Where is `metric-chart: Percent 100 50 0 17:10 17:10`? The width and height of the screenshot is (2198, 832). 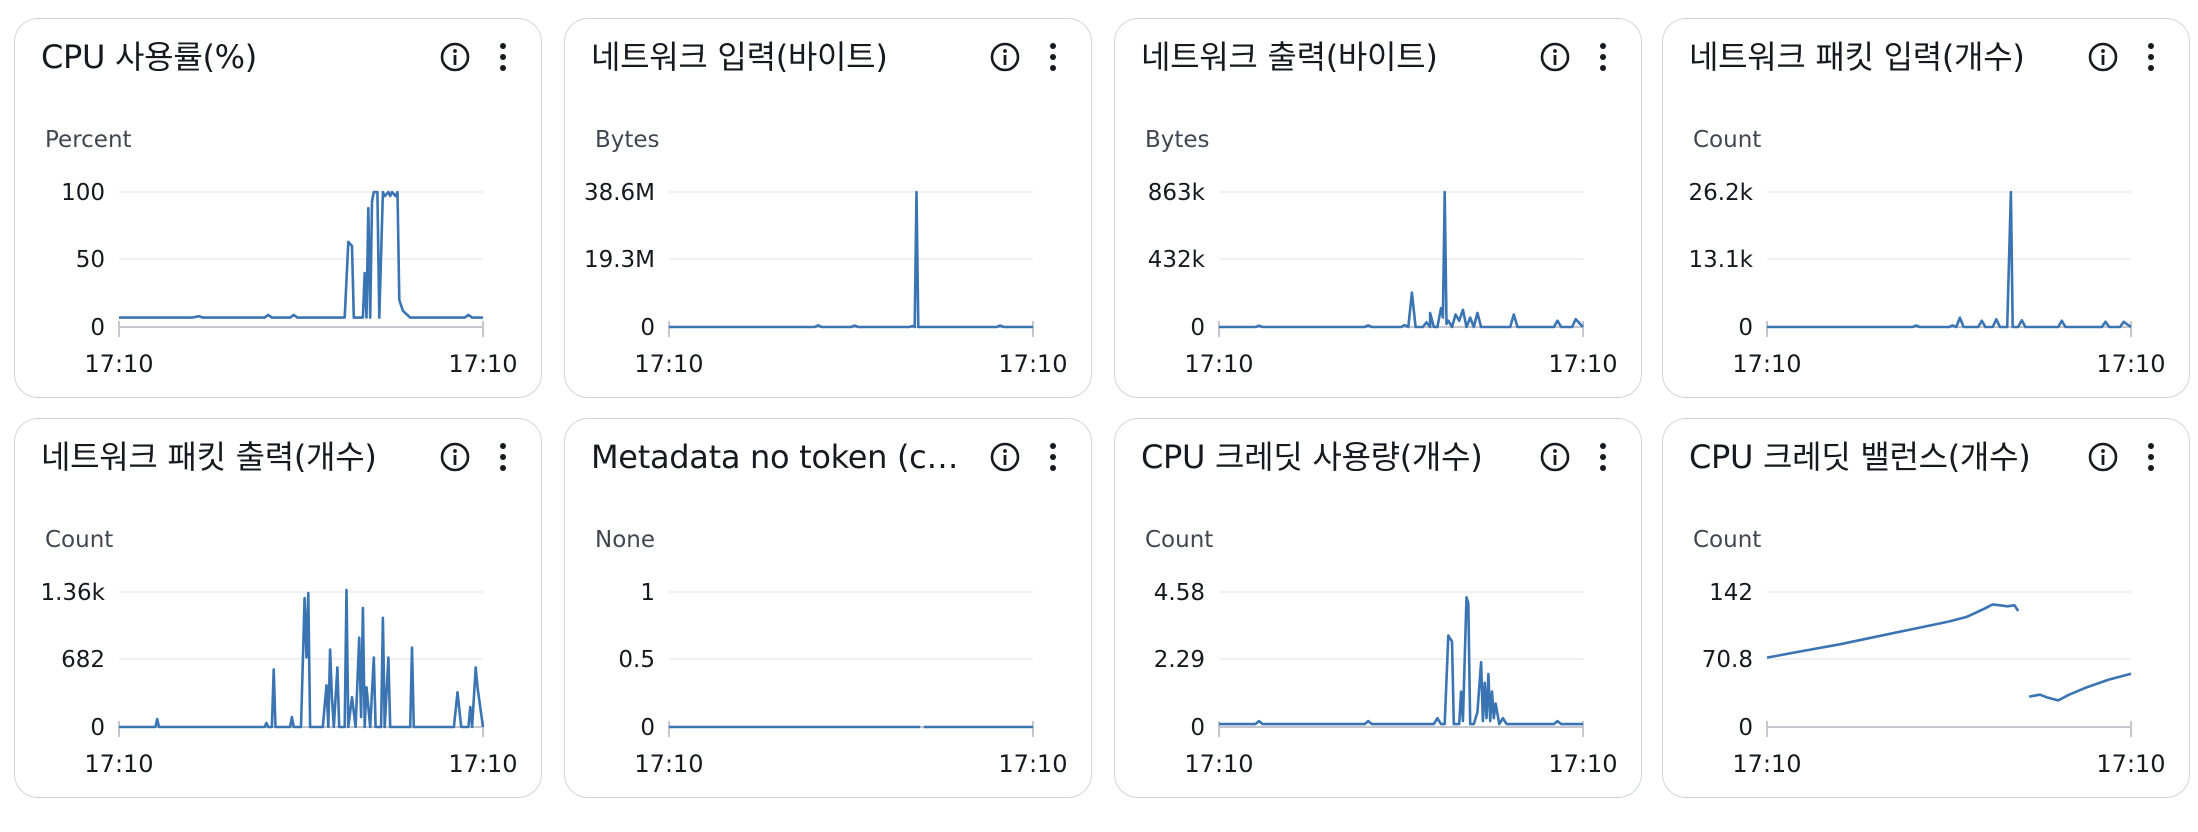
metric-chart: Percent 100 50 0 17:10 17:10 is located at coordinates (281, 252).